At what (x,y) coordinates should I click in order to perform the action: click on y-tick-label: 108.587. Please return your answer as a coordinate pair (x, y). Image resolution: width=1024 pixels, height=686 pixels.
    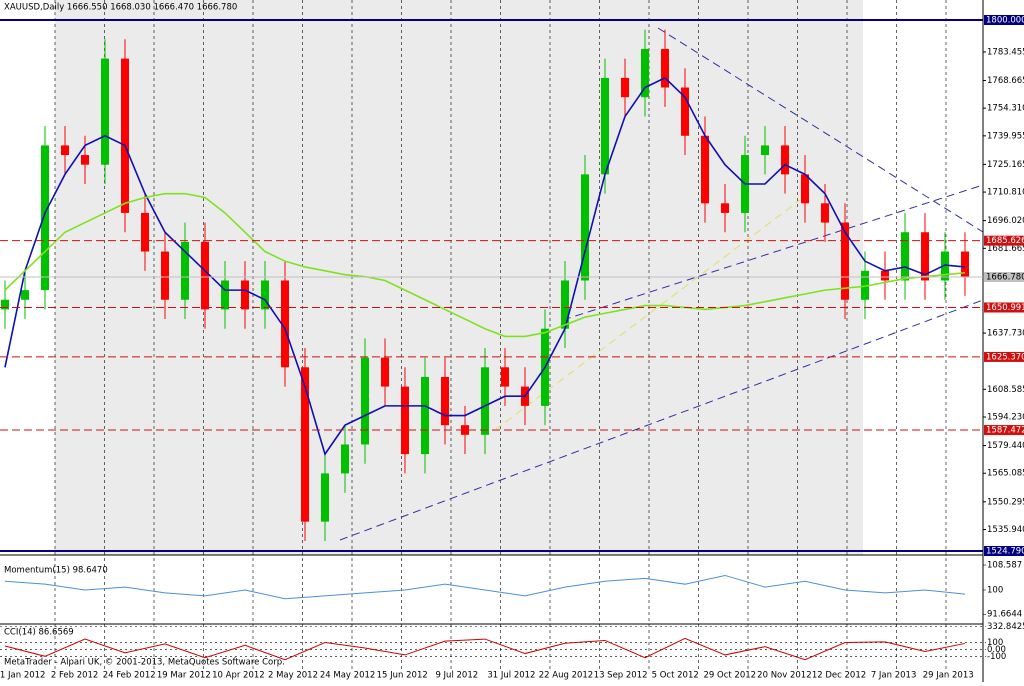
    Looking at the image, I should click on (1004, 566).